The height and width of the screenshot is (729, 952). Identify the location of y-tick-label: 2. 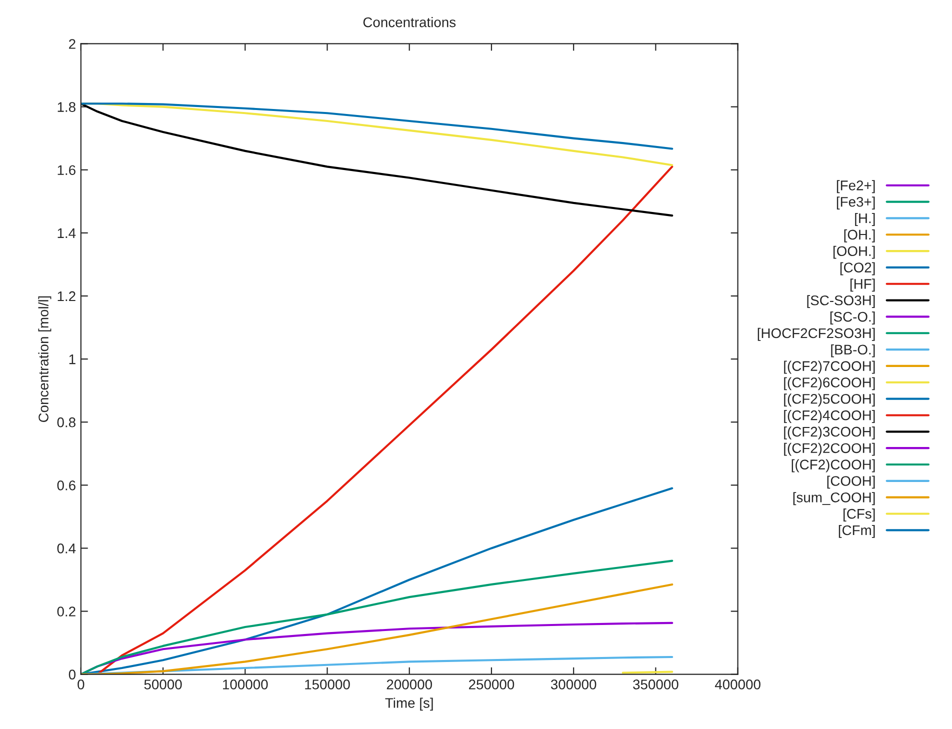
(72, 44).